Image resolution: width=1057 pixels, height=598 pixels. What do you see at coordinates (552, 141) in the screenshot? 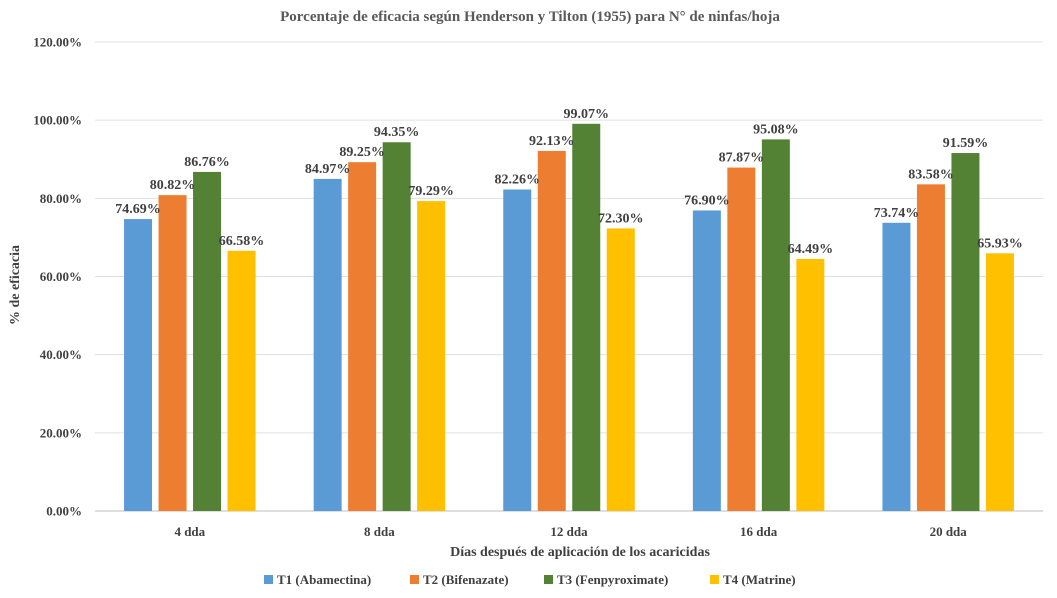
I see `data-label: 92.13%` at bounding box center [552, 141].